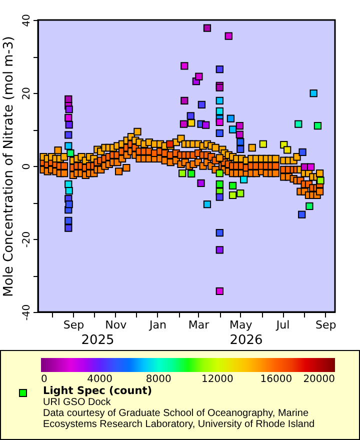 Image resolution: width=360 pixels, height=440 pixels. What do you see at coordinates (241, 325) in the screenshot?
I see `x-tick-label: May` at bounding box center [241, 325].